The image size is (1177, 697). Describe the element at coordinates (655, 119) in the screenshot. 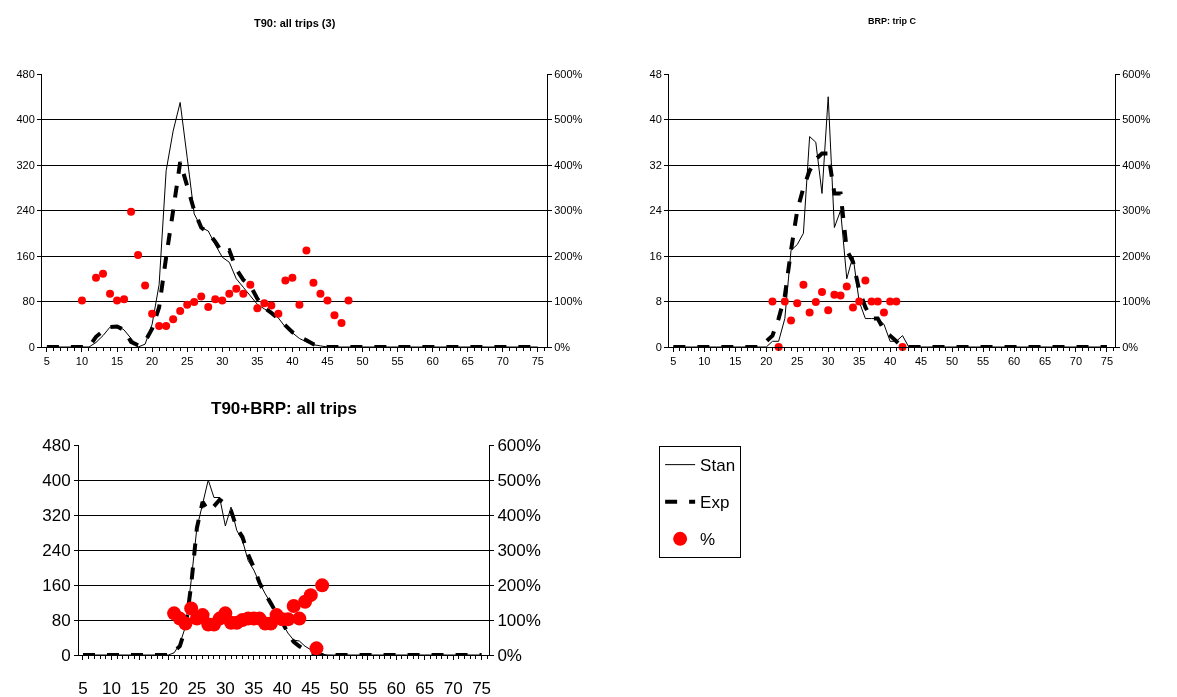

I see `y-tick-label: 40` at that location.